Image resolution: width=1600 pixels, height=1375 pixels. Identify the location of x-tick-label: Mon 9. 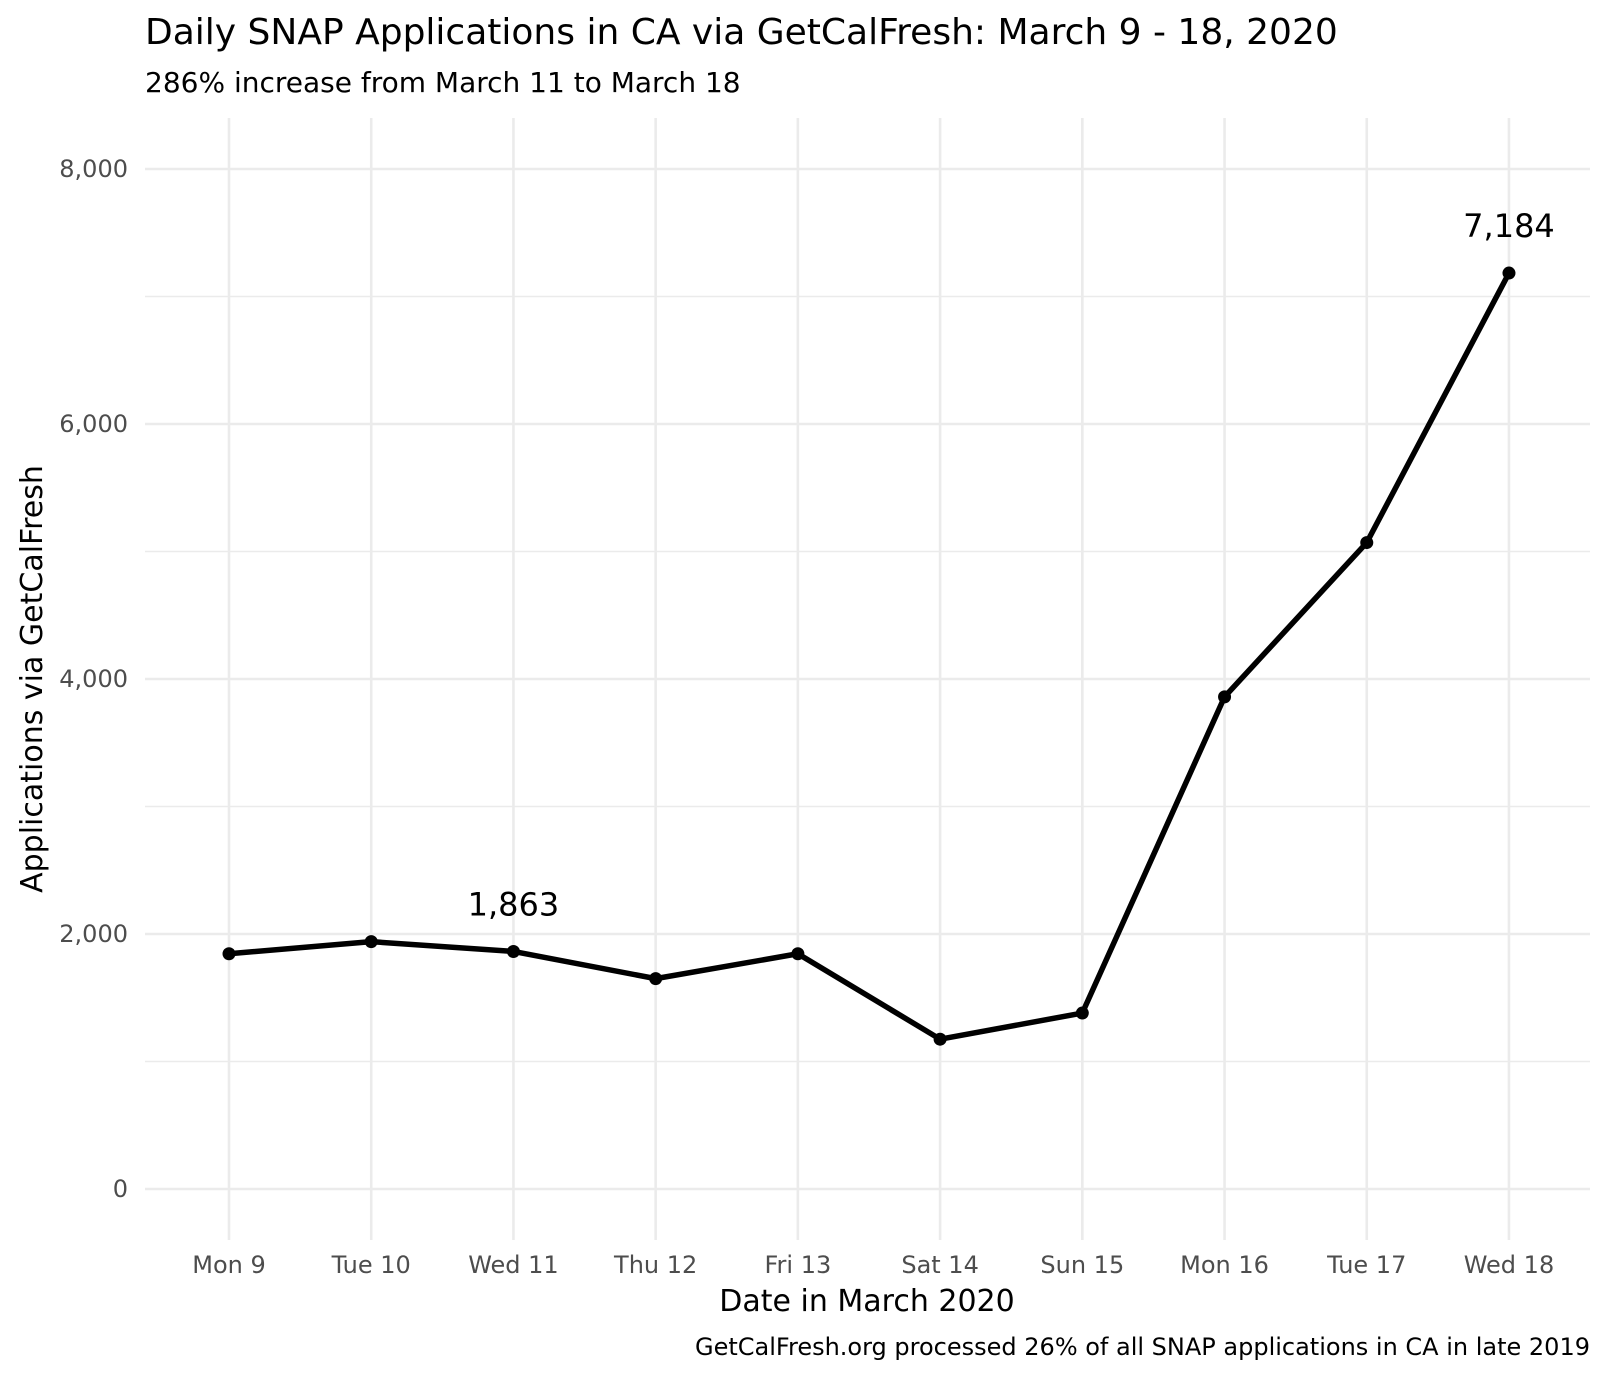
(229, 1265).